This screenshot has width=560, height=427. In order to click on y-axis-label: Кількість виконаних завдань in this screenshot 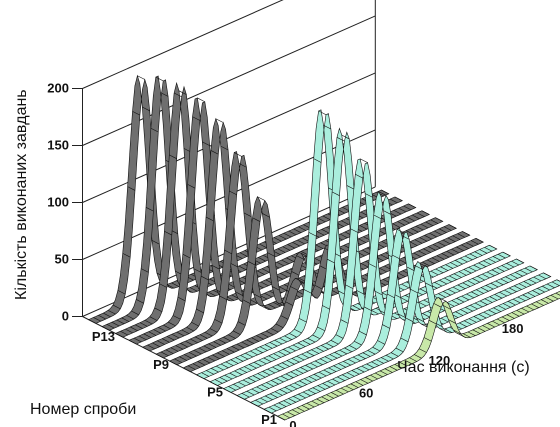, I will do `click(21, 194)`.